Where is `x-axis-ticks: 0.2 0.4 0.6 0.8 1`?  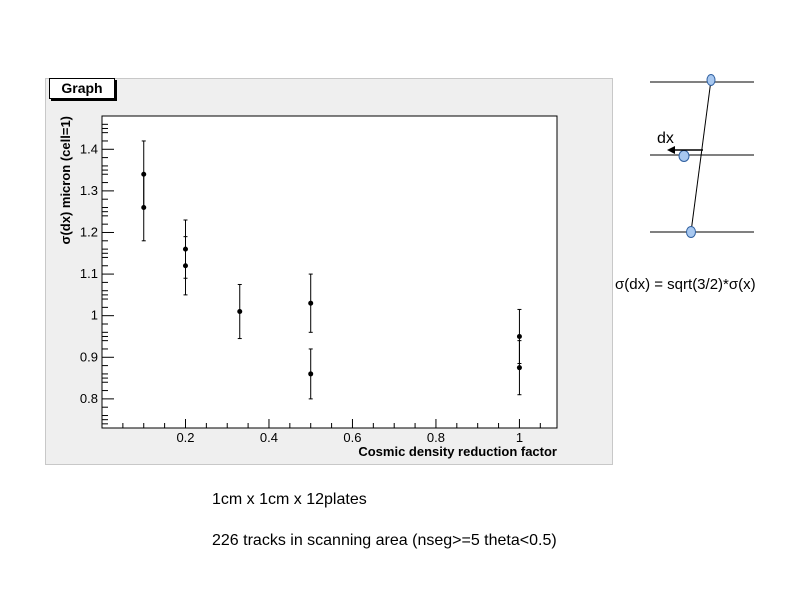 x-axis-ticks: 0.2 0.4 0.6 0.8 1 is located at coordinates (331, 432).